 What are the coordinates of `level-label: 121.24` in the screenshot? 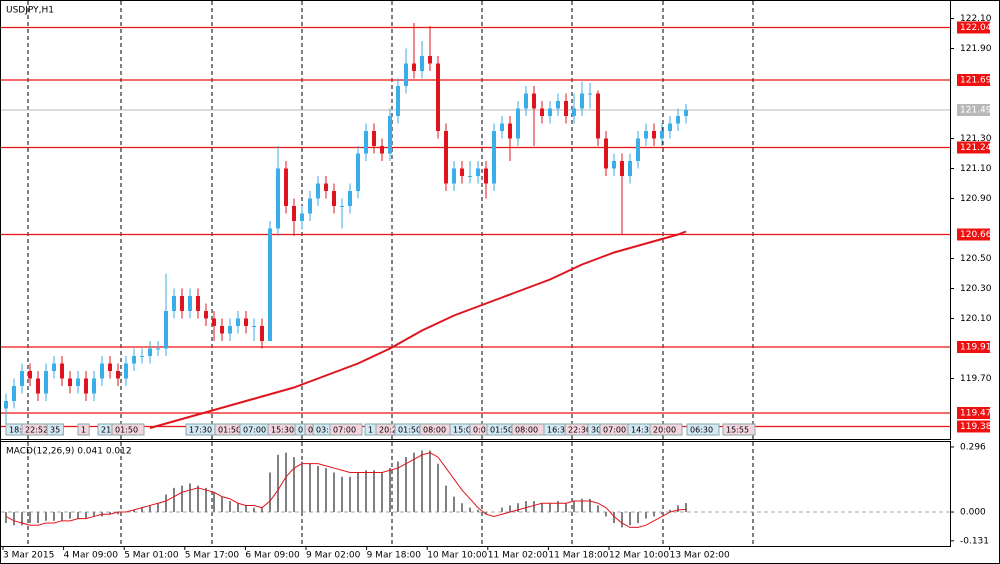 It's located at (976, 148).